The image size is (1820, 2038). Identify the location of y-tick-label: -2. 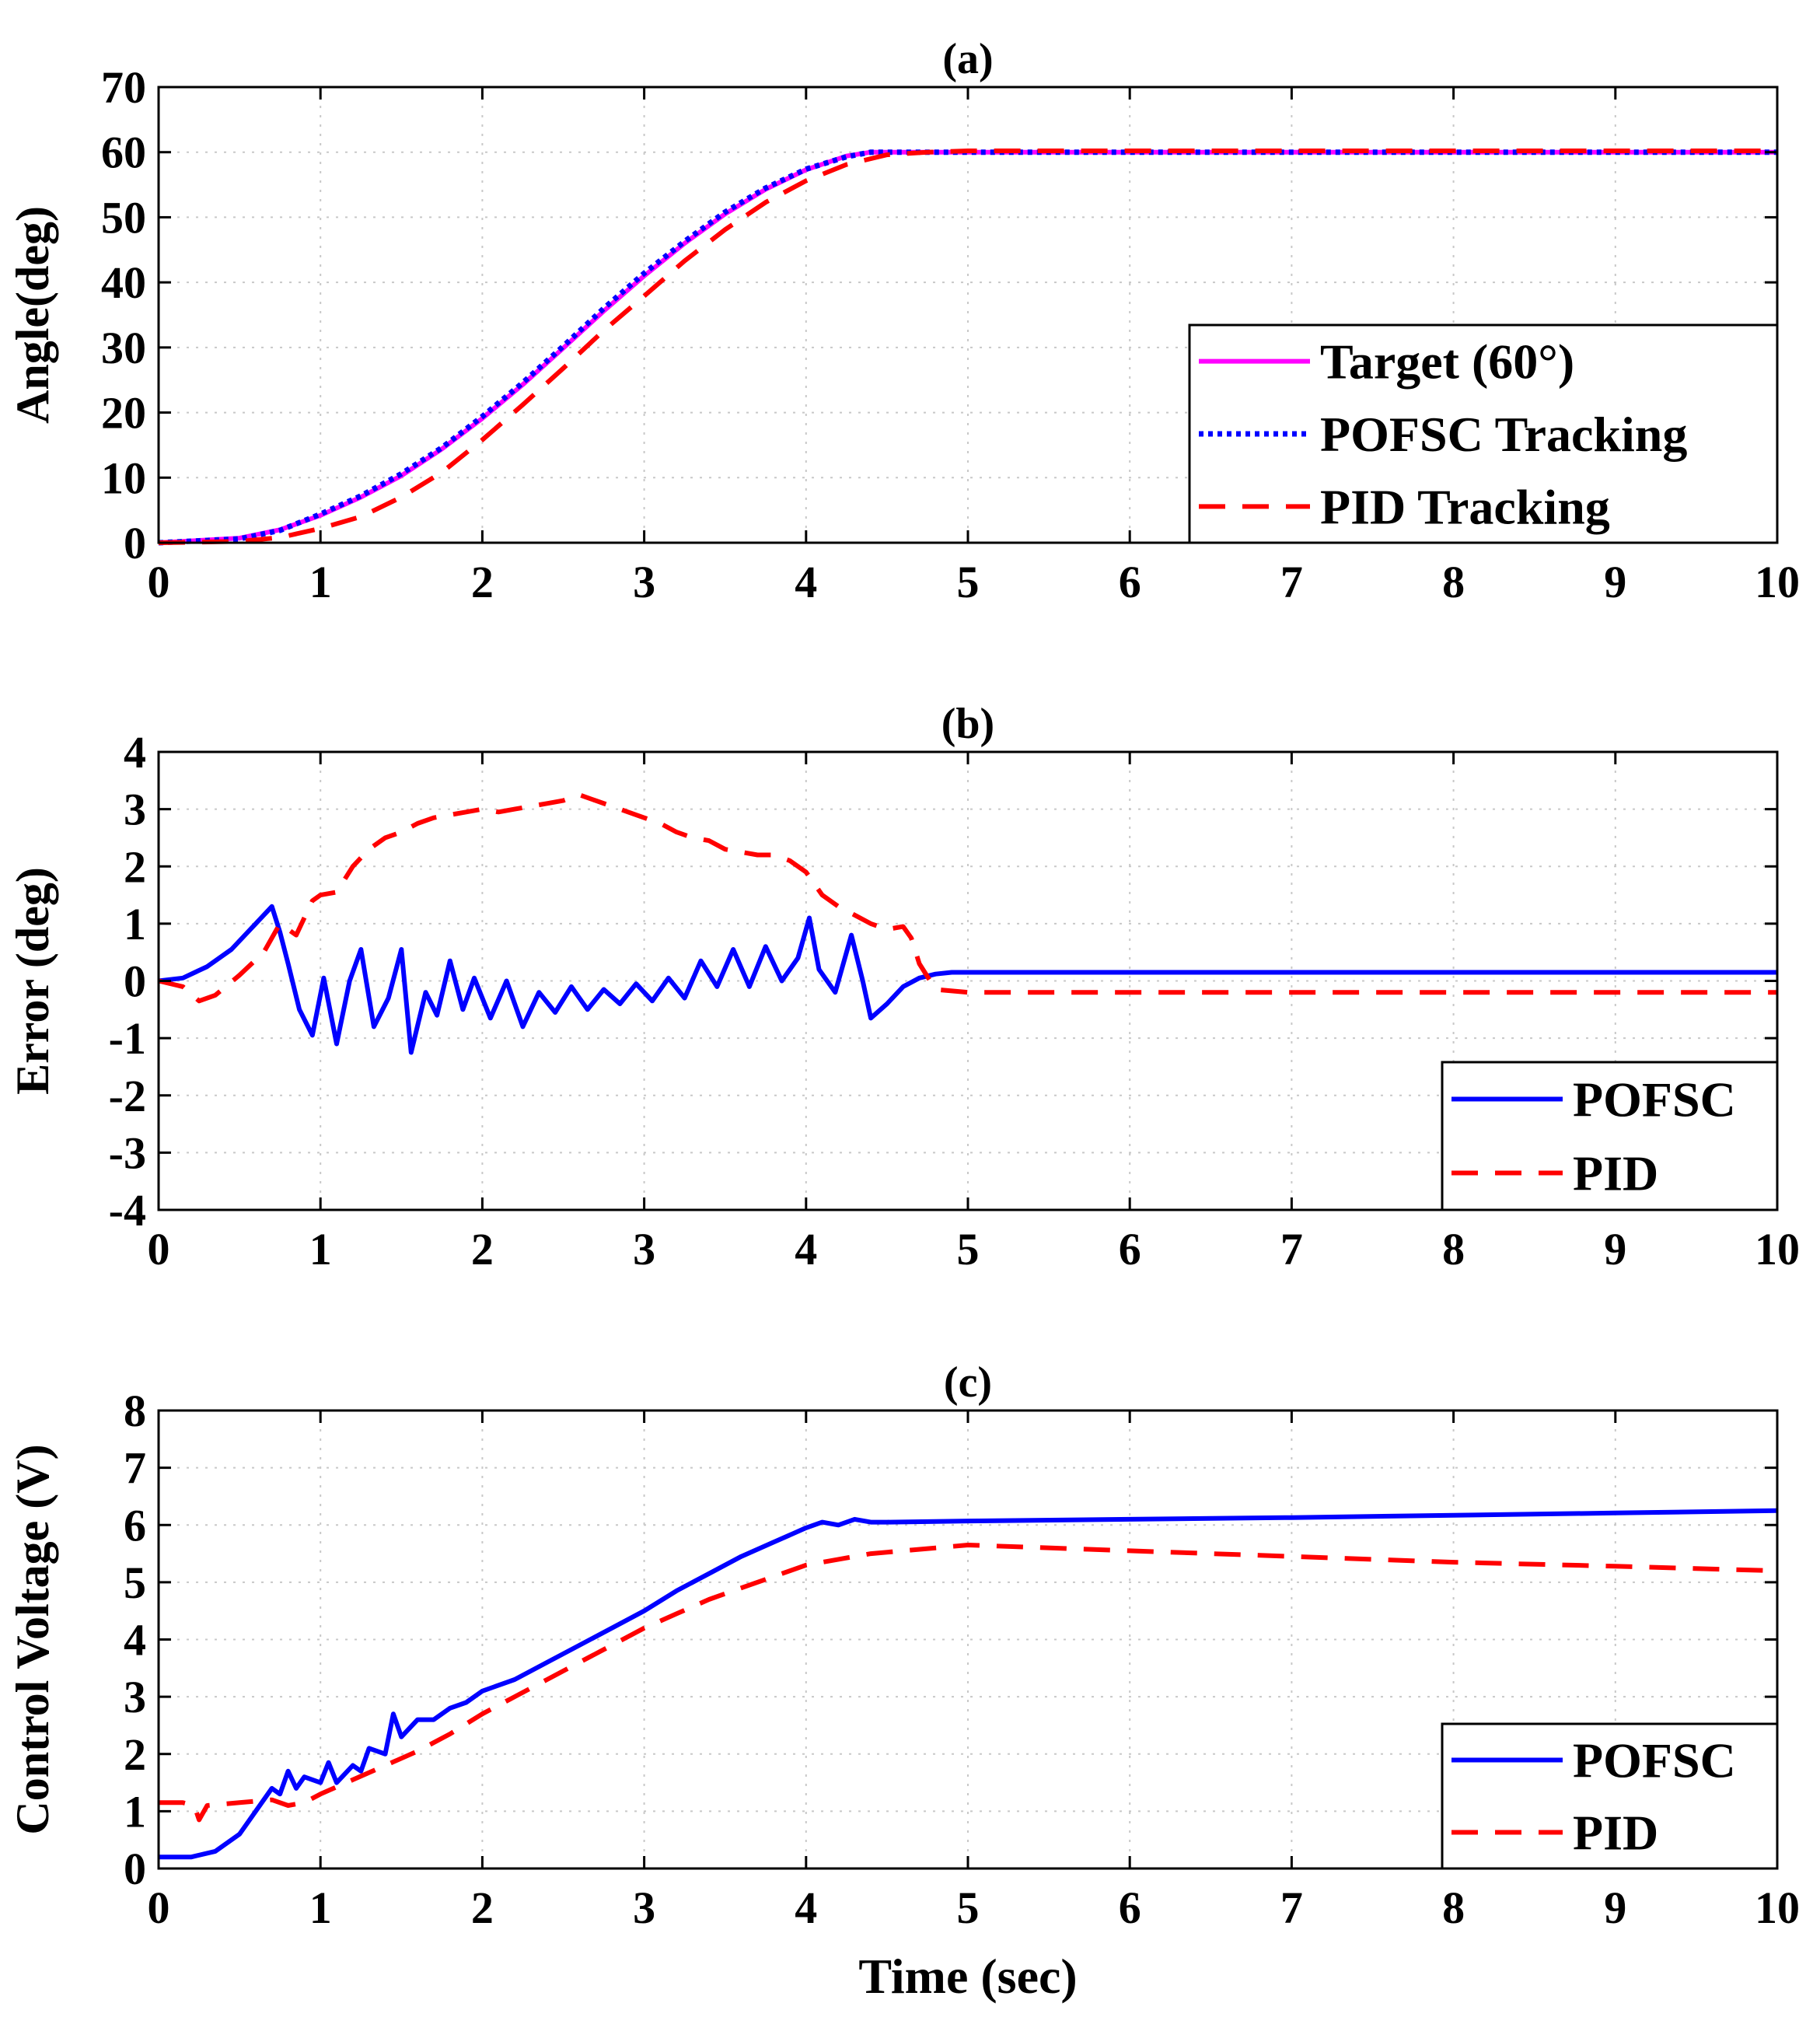
(128, 1096).